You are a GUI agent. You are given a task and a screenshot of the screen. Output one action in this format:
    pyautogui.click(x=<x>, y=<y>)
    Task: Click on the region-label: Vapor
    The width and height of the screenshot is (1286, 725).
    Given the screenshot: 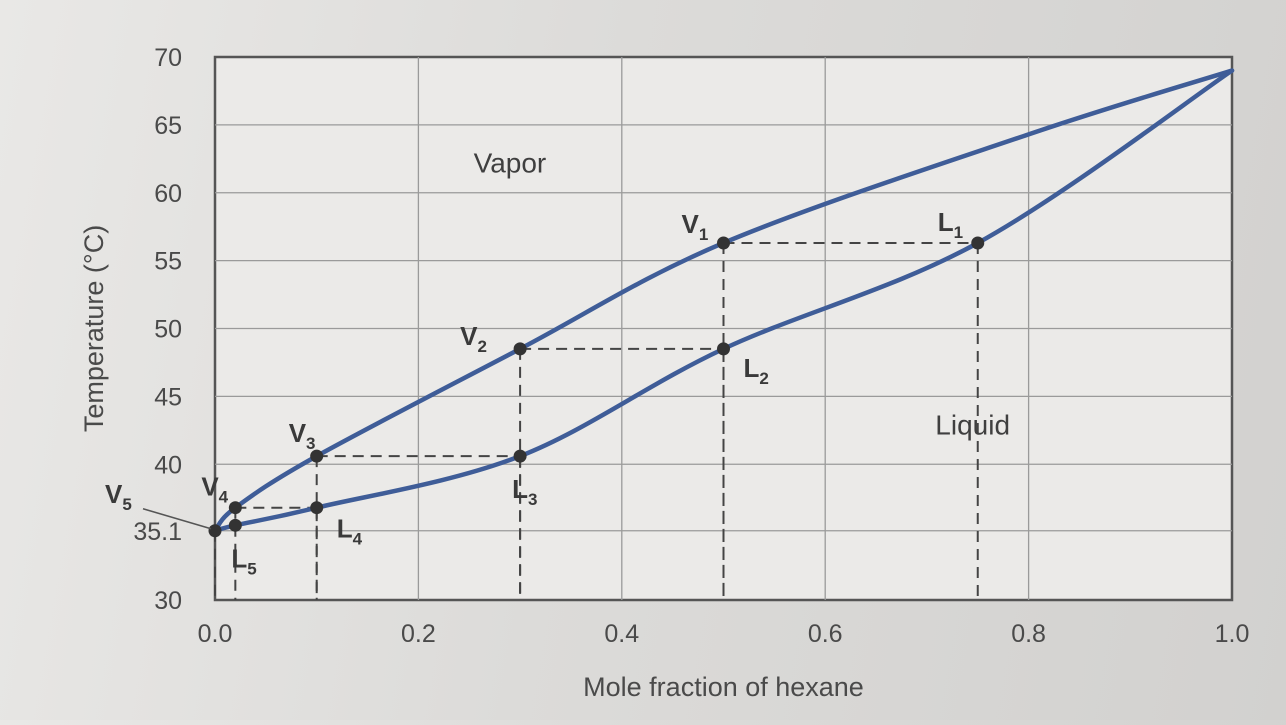 What is the action you would take?
    pyautogui.click(x=510, y=162)
    